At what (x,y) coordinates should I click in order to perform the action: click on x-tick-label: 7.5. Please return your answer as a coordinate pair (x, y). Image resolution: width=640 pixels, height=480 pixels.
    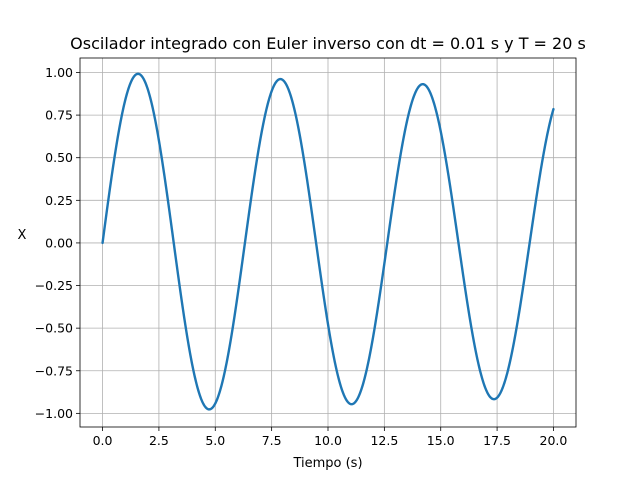
    Looking at the image, I should click on (272, 440).